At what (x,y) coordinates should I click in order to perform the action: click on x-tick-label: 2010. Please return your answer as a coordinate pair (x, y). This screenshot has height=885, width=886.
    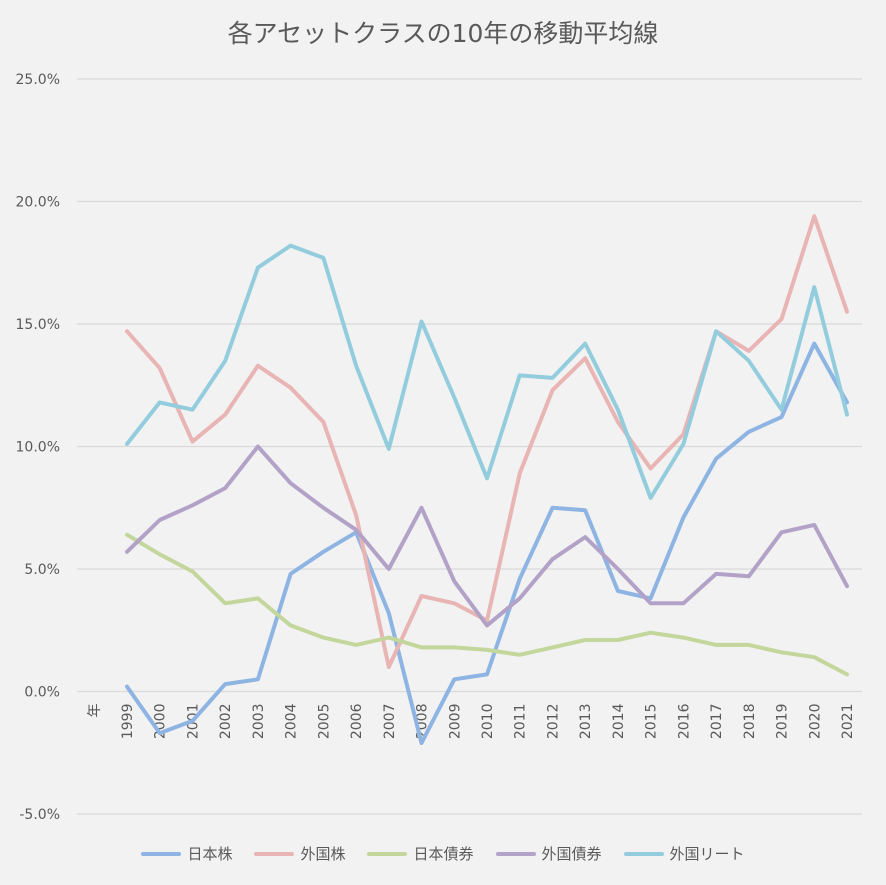
    Looking at the image, I should click on (488, 722).